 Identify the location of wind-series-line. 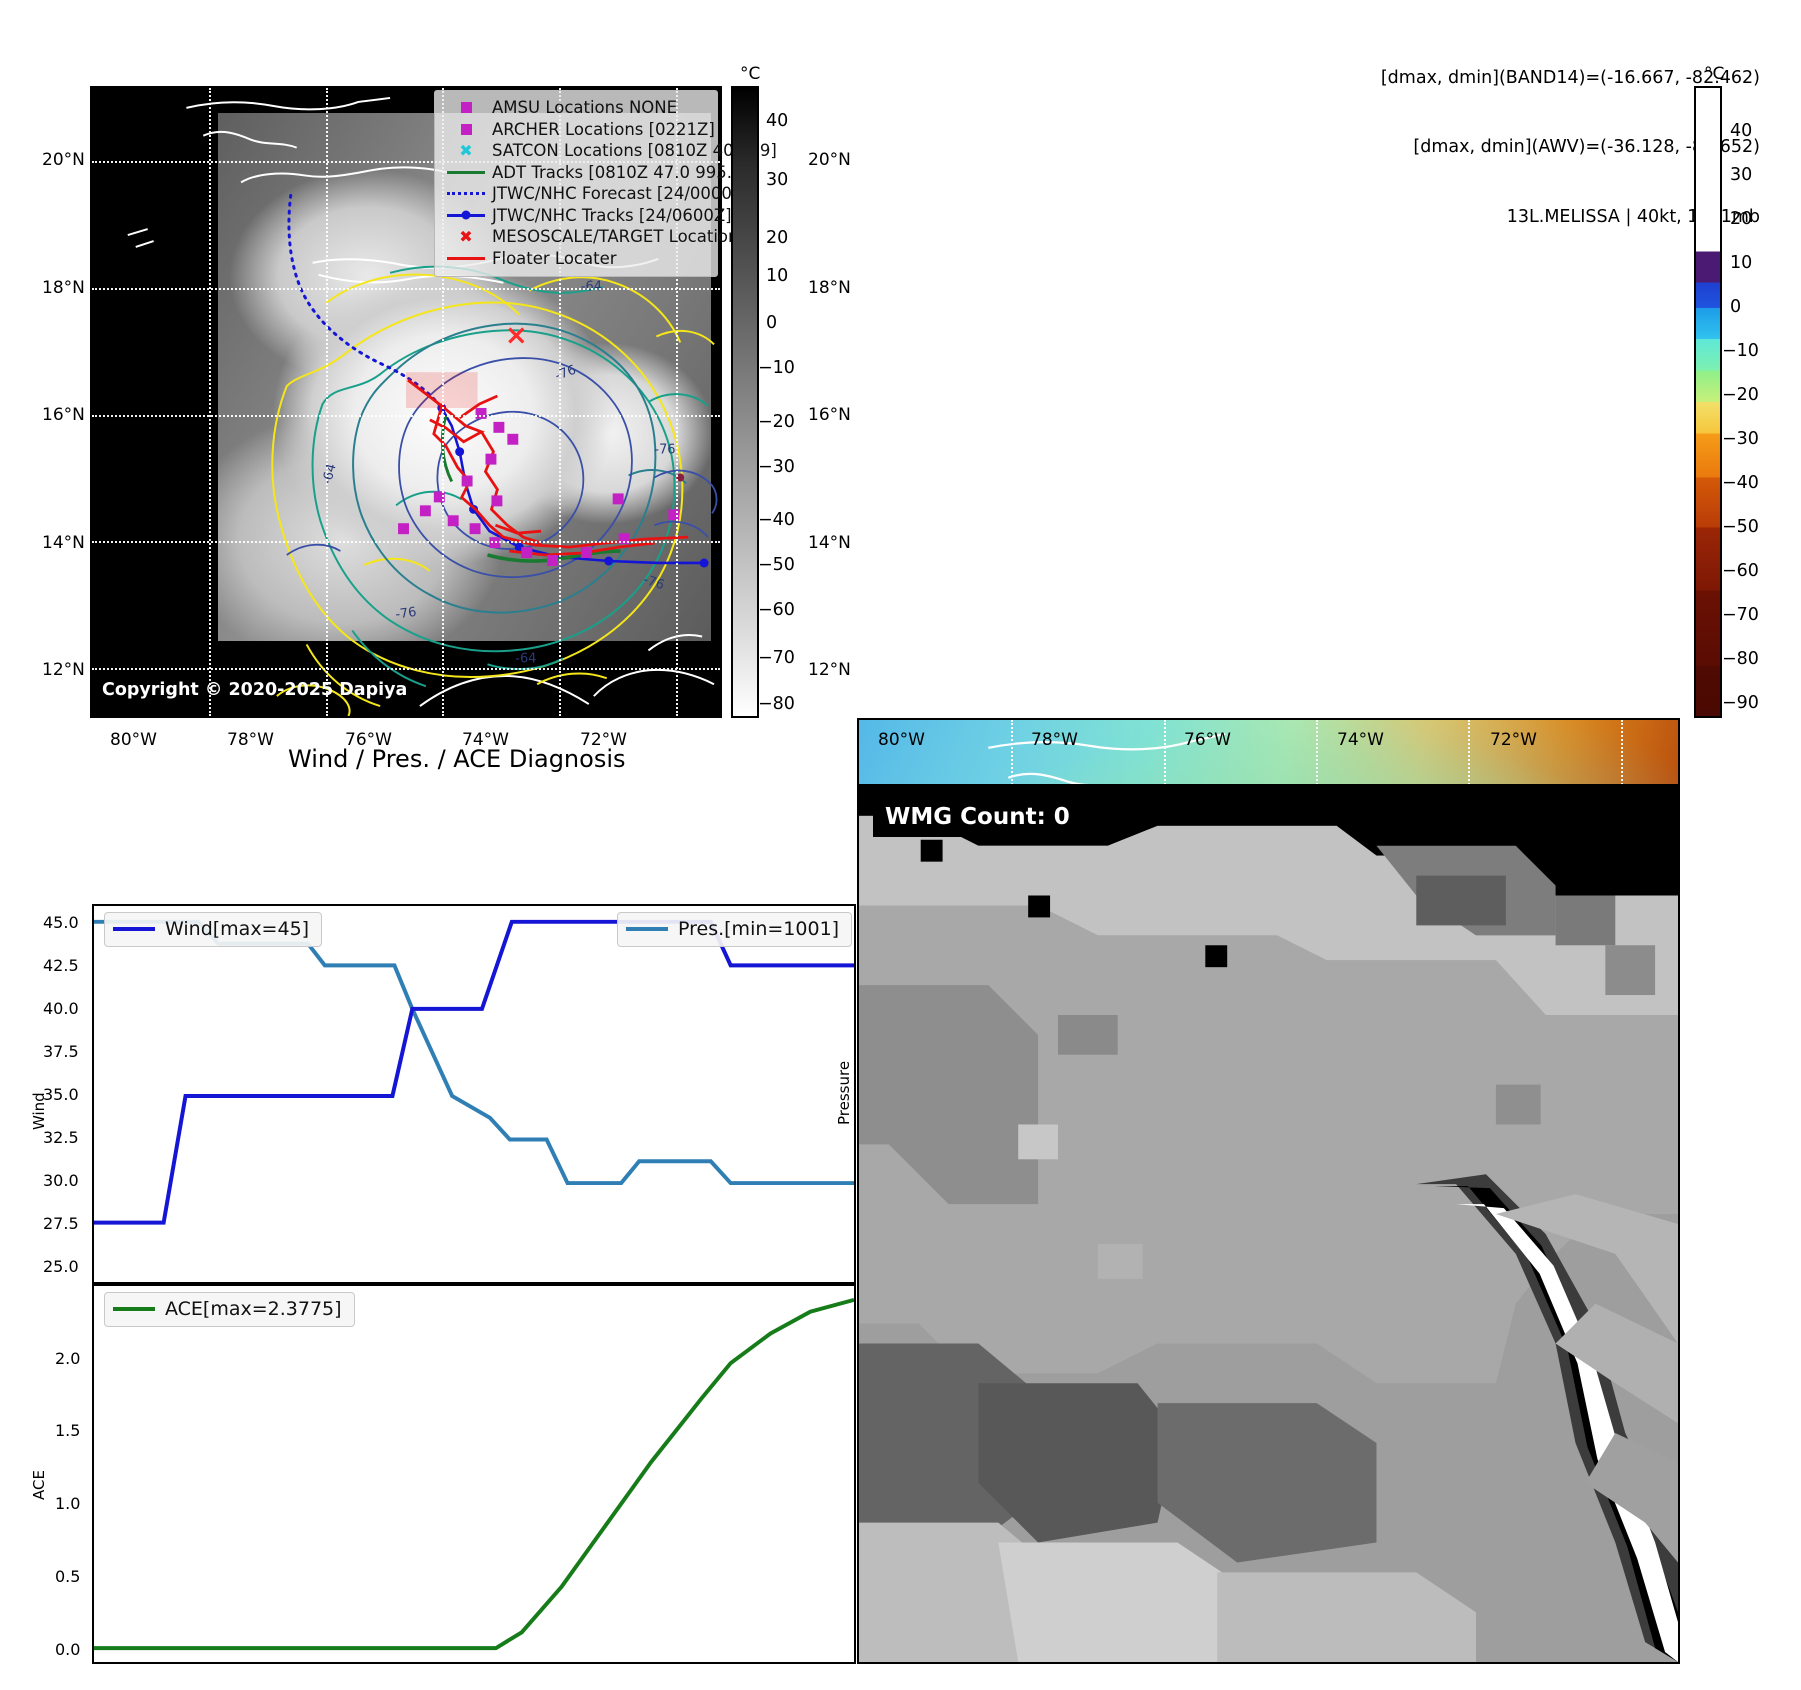
(474, 1072).